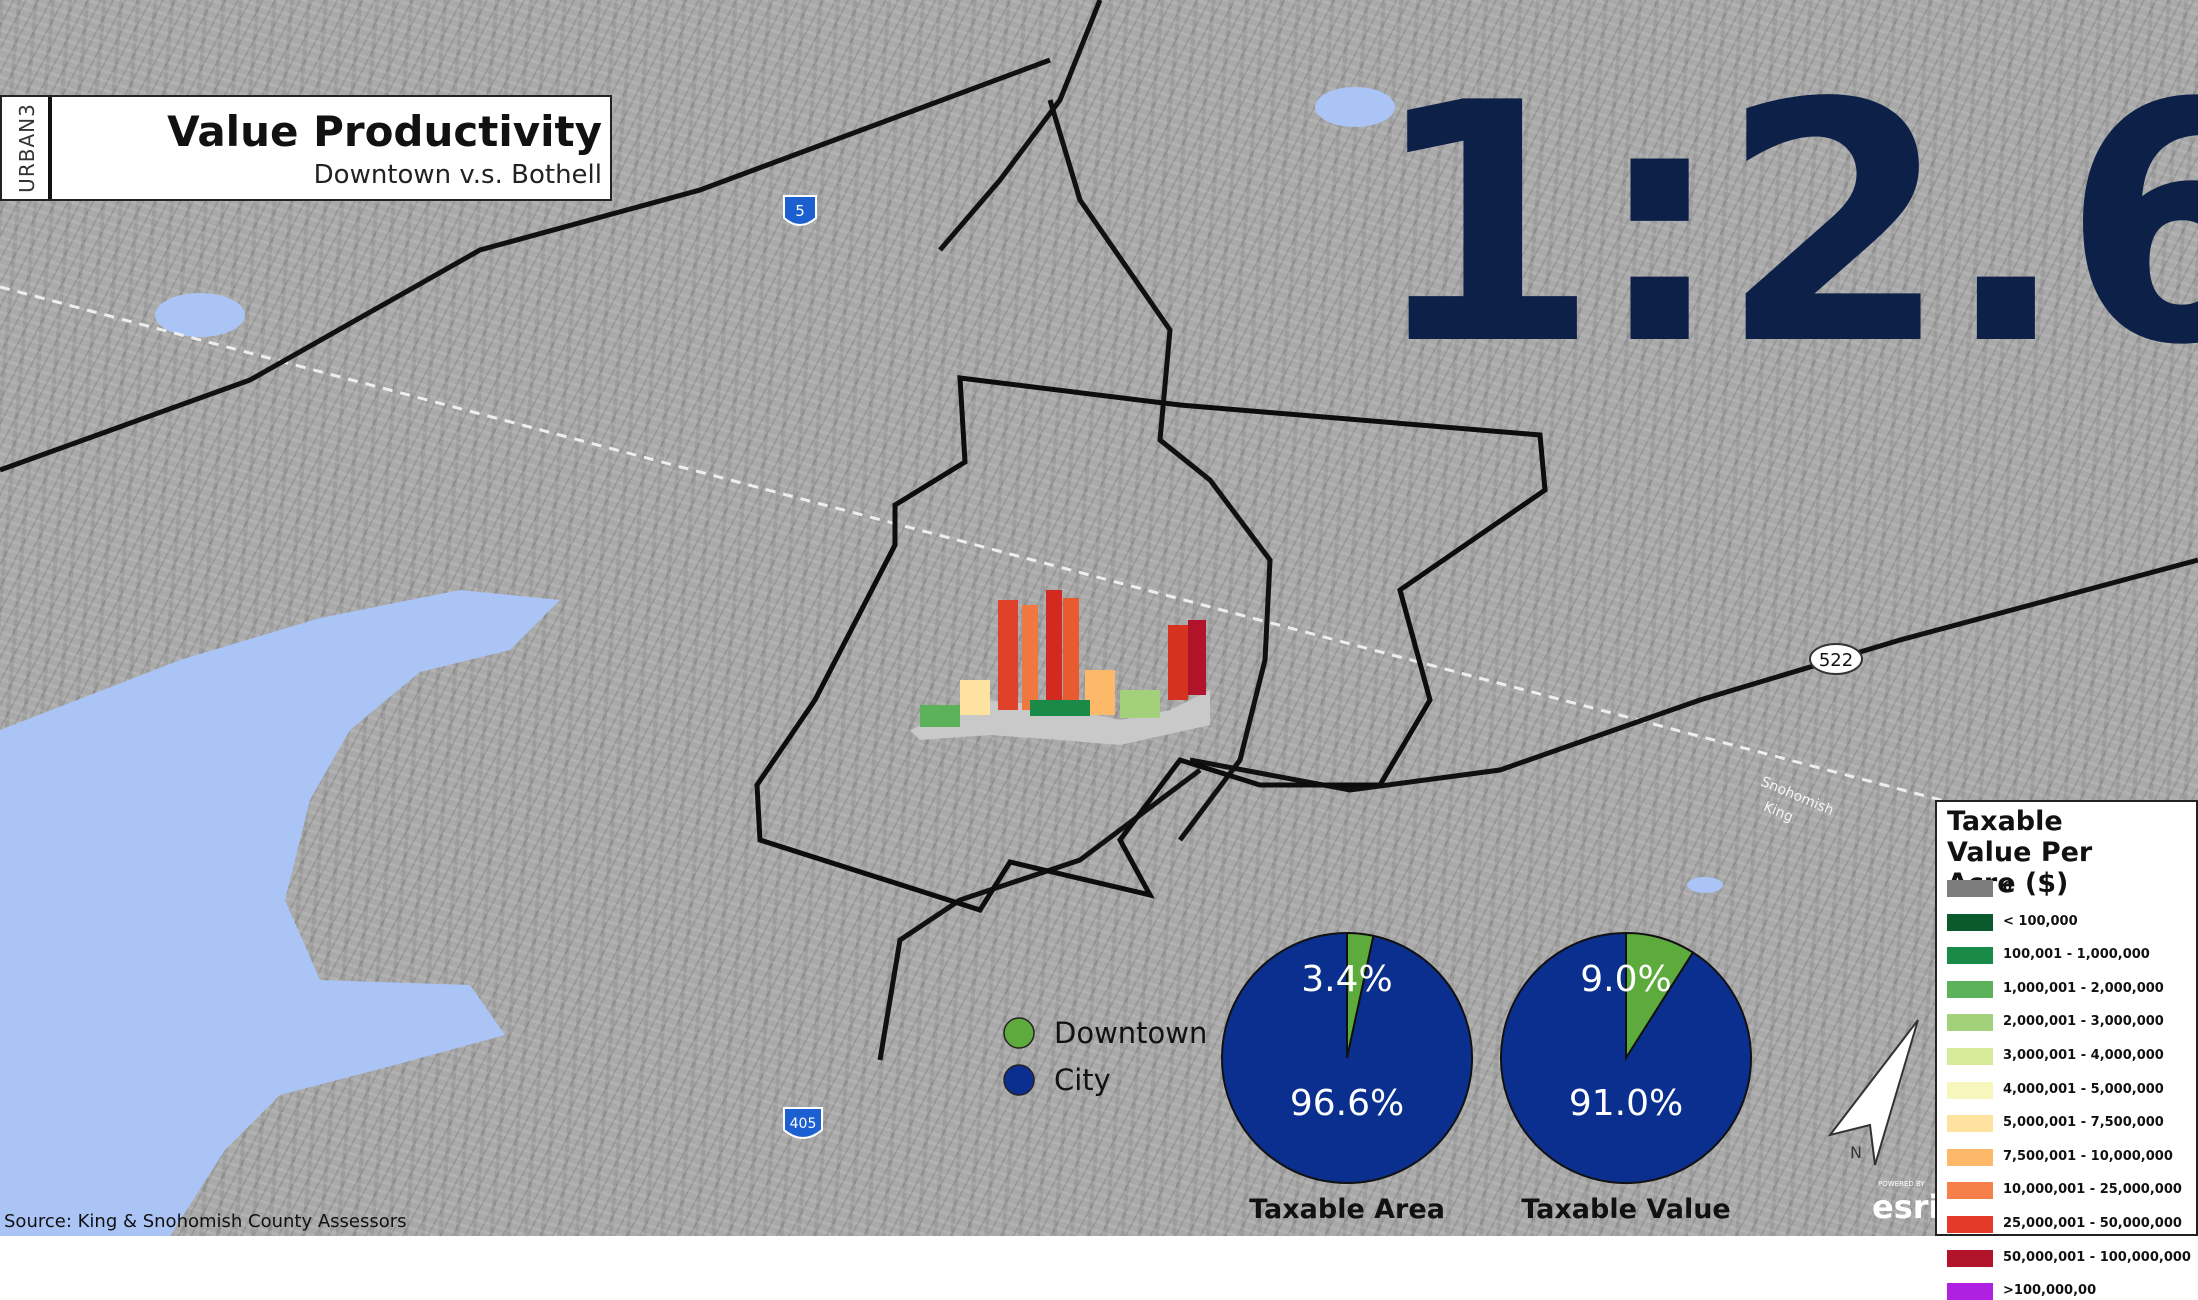 The height and width of the screenshot is (1300, 2198). Describe the element at coordinates (1784, 225) in the screenshot. I see `ratio: 1:2.6` at that location.